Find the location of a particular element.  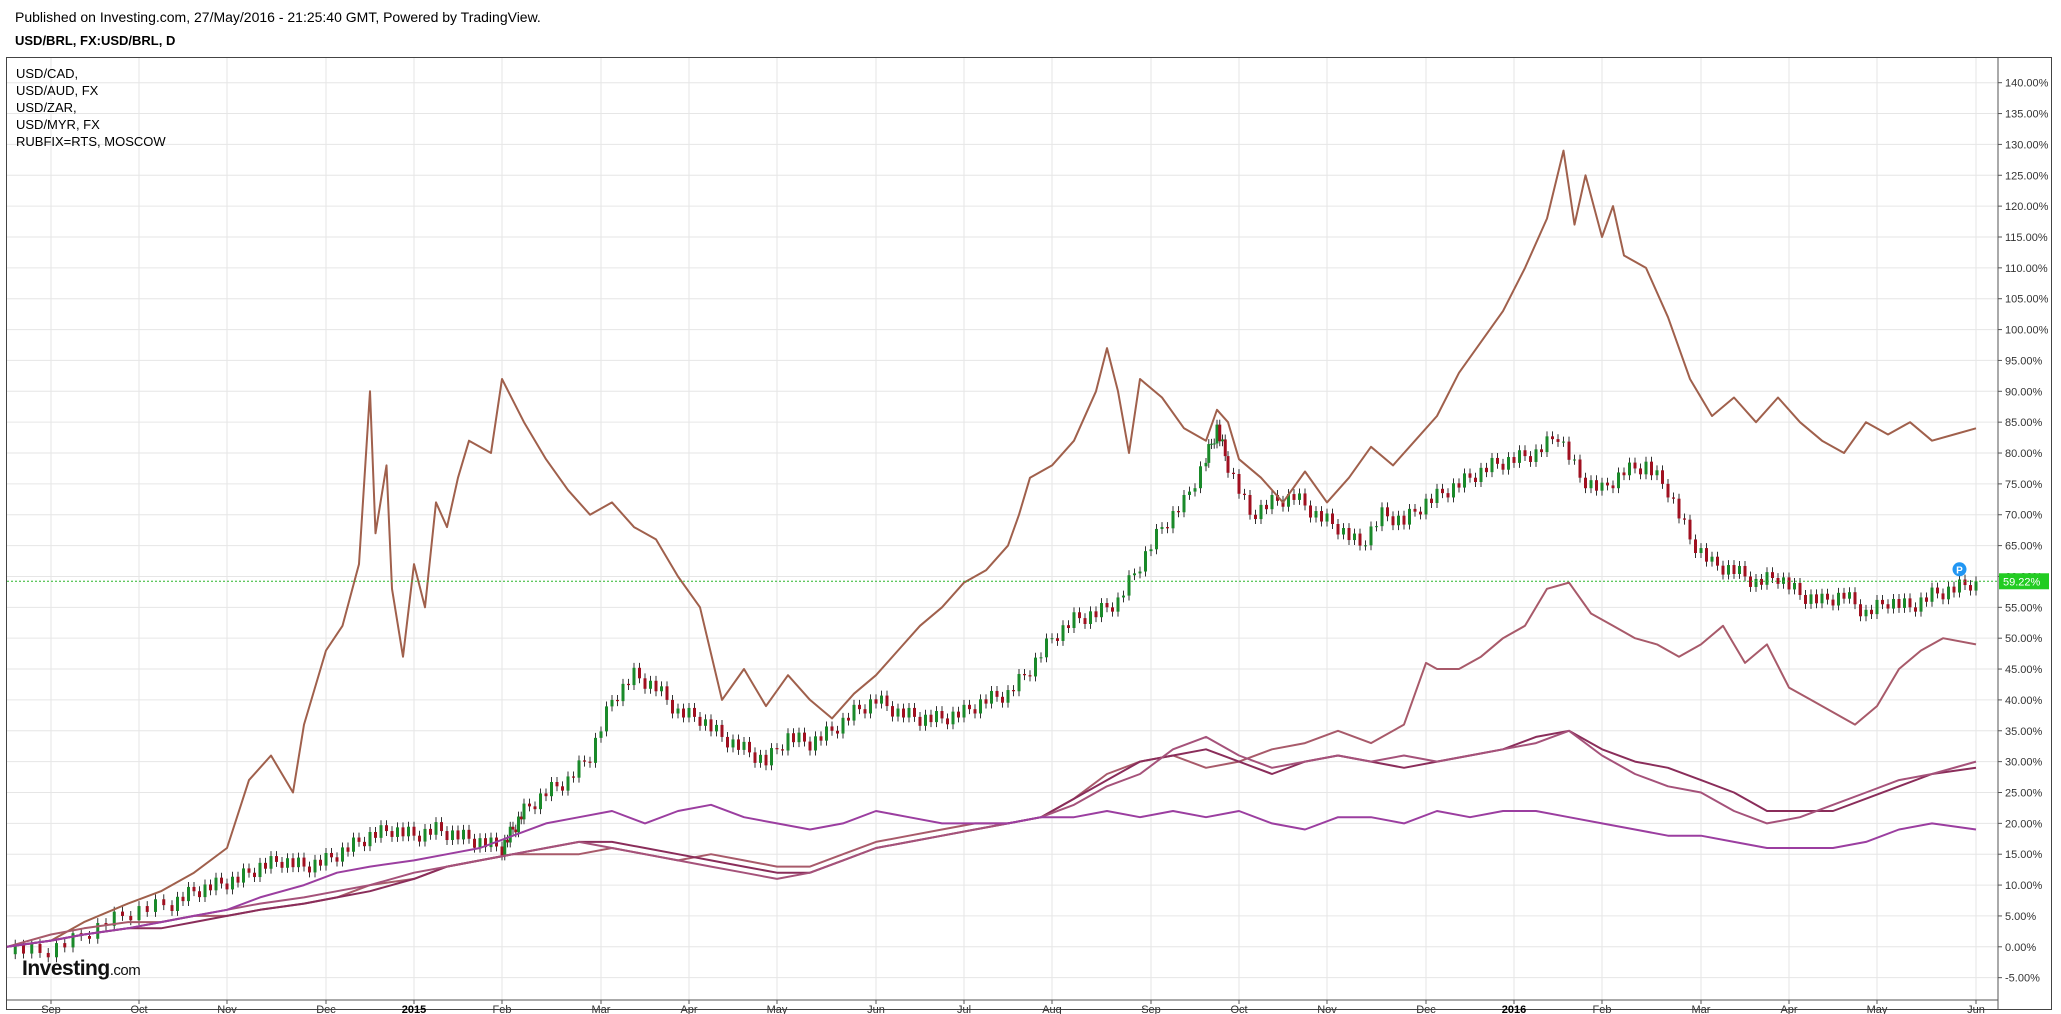

y-tick-label: 0.00% is located at coordinates (2020, 948).